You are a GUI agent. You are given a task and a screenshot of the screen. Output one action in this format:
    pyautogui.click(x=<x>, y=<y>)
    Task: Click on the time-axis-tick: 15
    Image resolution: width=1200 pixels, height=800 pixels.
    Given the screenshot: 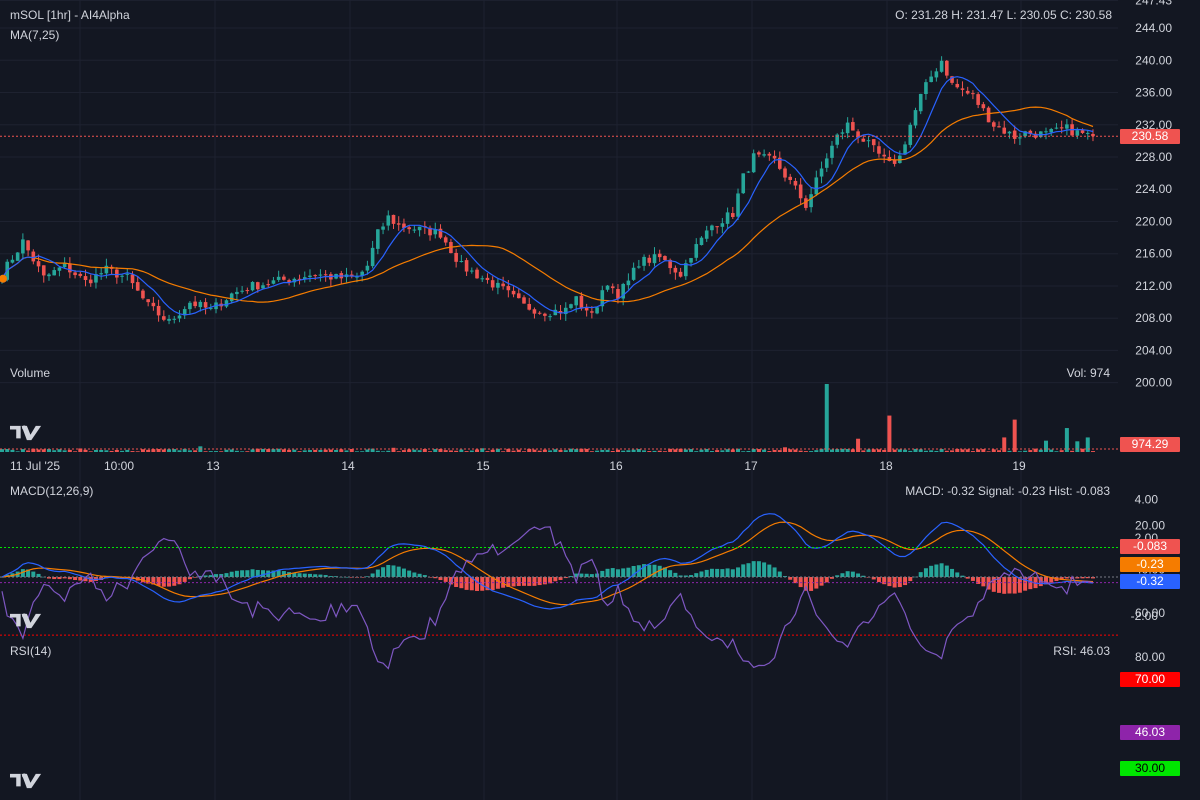 What is the action you would take?
    pyautogui.click(x=483, y=466)
    